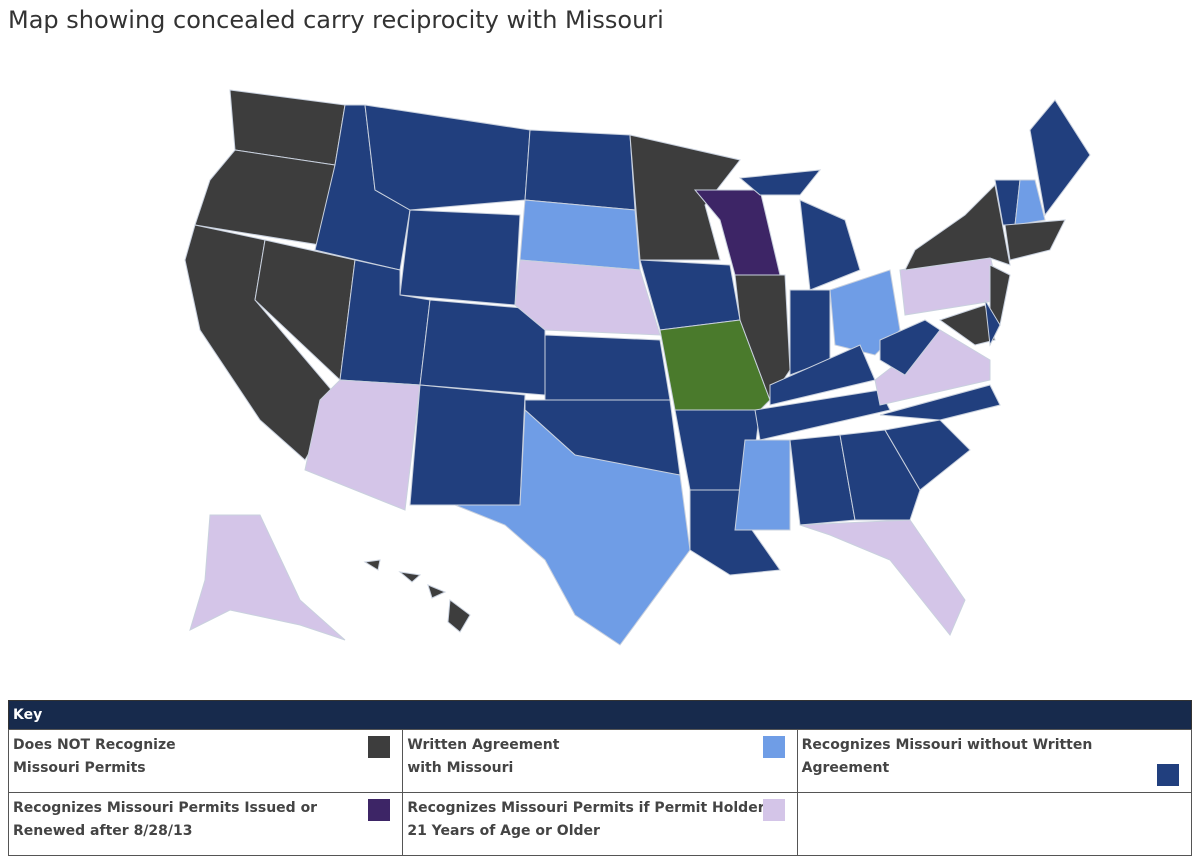 This screenshot has width=1200, height=856. What do you see at coordinates (165, 808) in the screenshot?
I see `key-label: Recognizes Missouri Permits Issued or` at bounding box center [165, 808].